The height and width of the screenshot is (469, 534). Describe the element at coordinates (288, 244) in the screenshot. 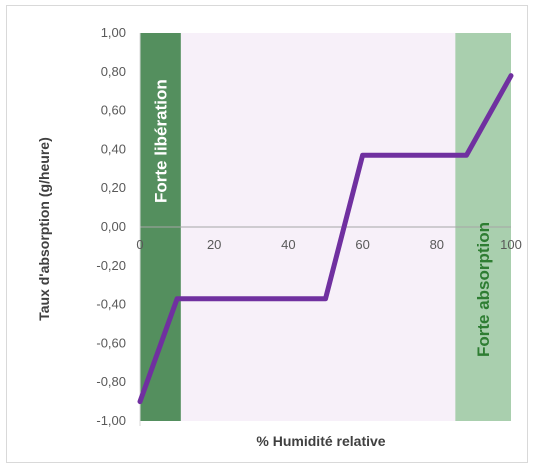

I see `x-tick-label: 40` at that location.